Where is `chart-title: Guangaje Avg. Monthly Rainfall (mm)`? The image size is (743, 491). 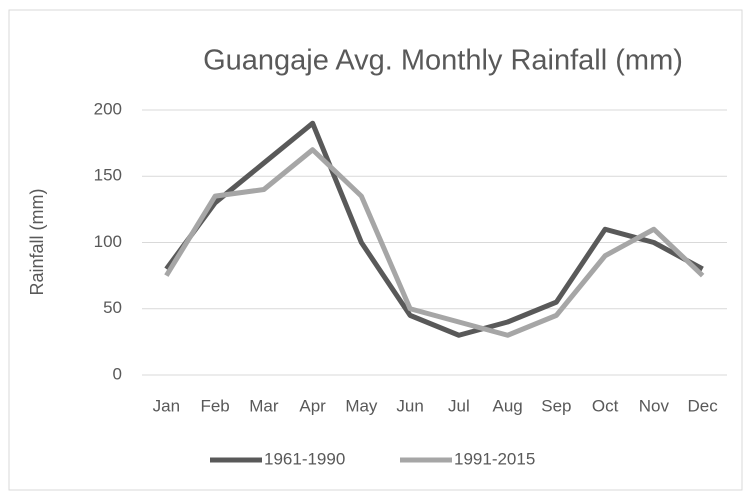
chart-title: Guangaje Avg. Monthly Rainfall (mm) is located at coordinates (443, 61).